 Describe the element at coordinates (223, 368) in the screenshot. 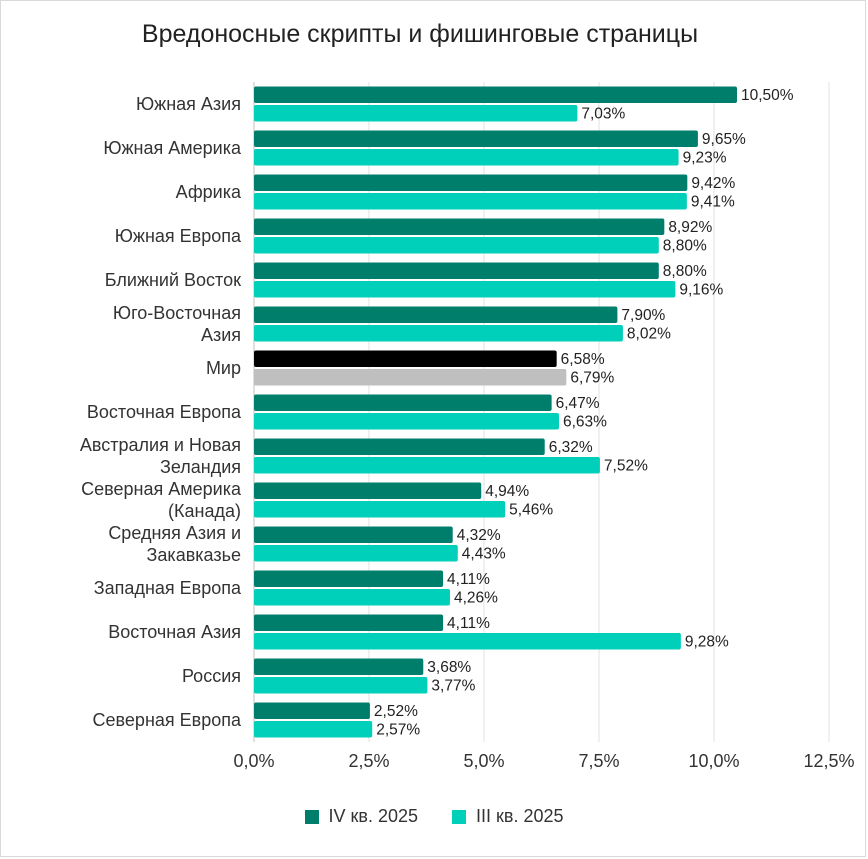

I see `category-label-6: Мир` at that location.